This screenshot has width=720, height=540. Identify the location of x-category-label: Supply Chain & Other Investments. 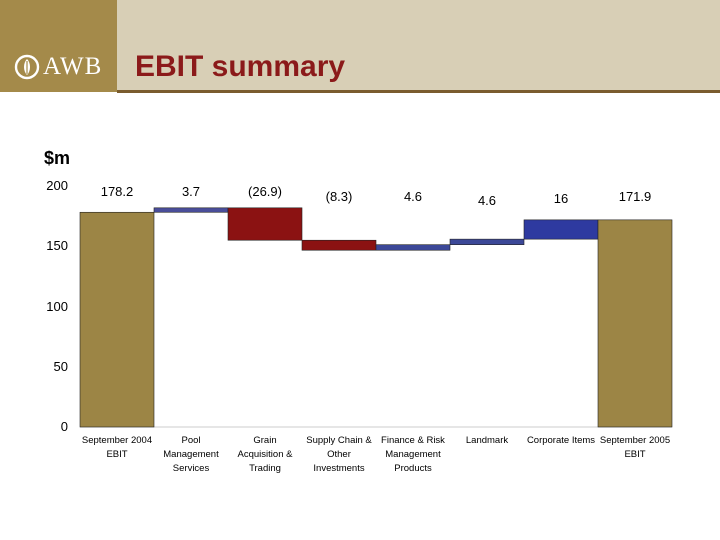
(339, 455).